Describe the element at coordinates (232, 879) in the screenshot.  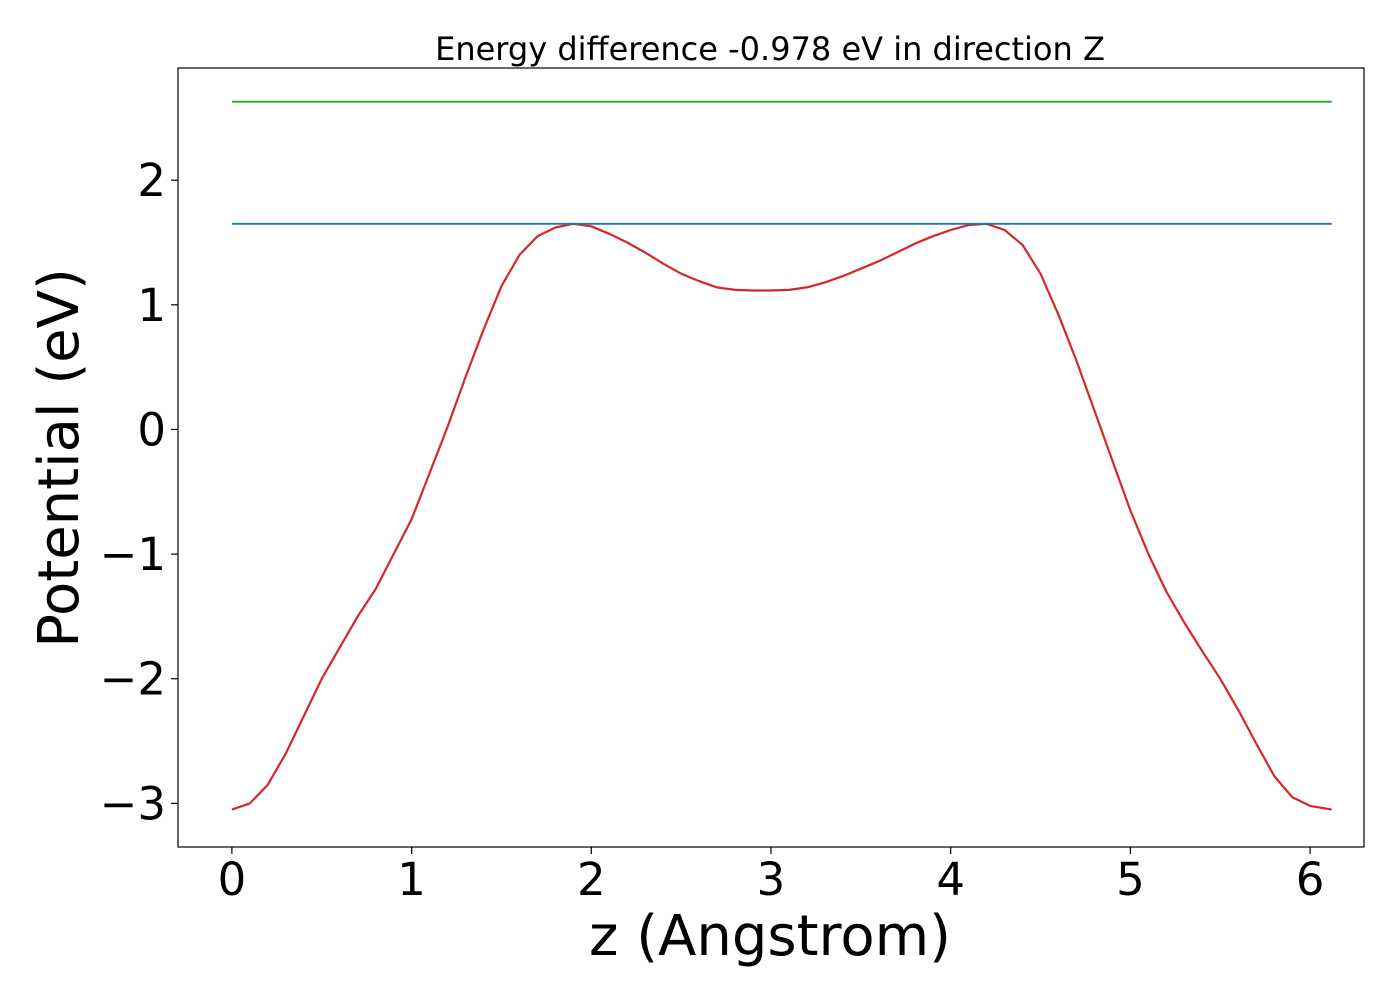
I see `x-tick-label: 0` at that location.